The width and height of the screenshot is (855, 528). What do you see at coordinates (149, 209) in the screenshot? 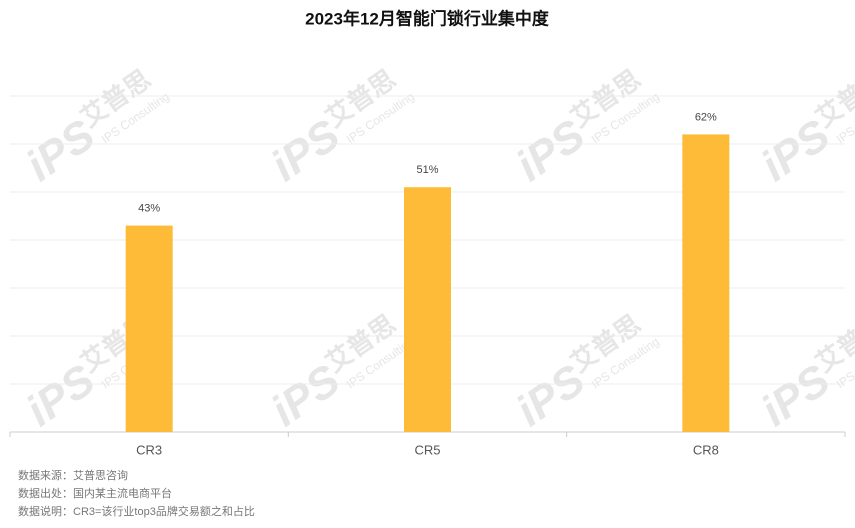
I see `value-label: 43%` at bounding box center [149, 209].